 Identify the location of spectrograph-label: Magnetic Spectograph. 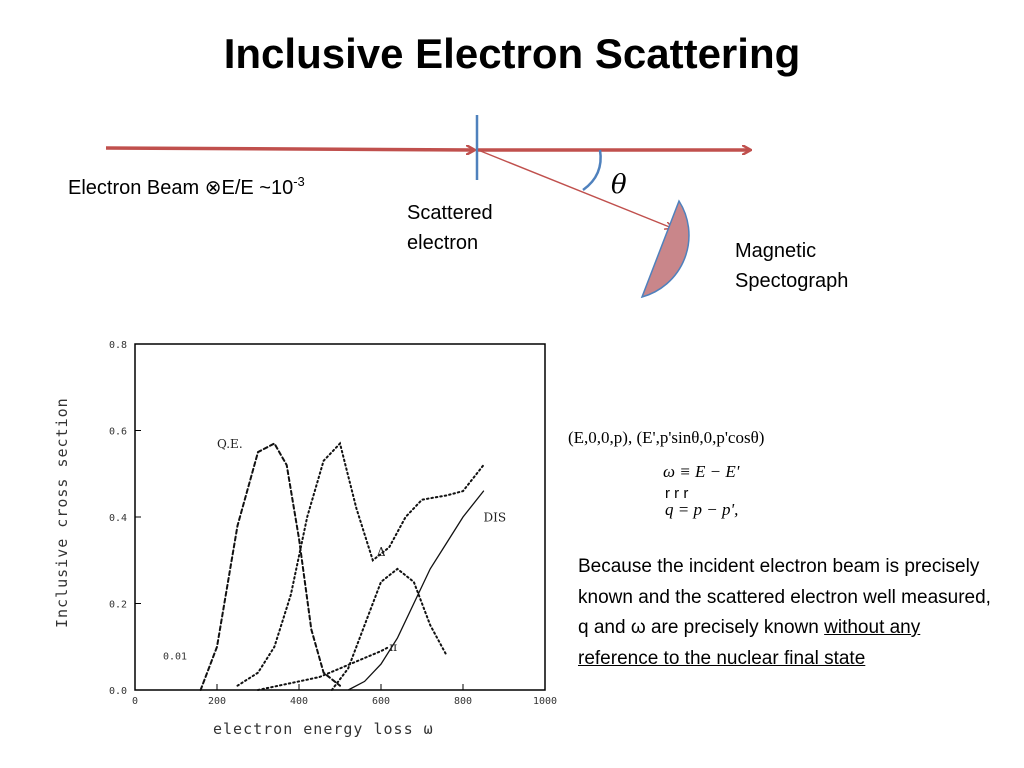
(792, 266).